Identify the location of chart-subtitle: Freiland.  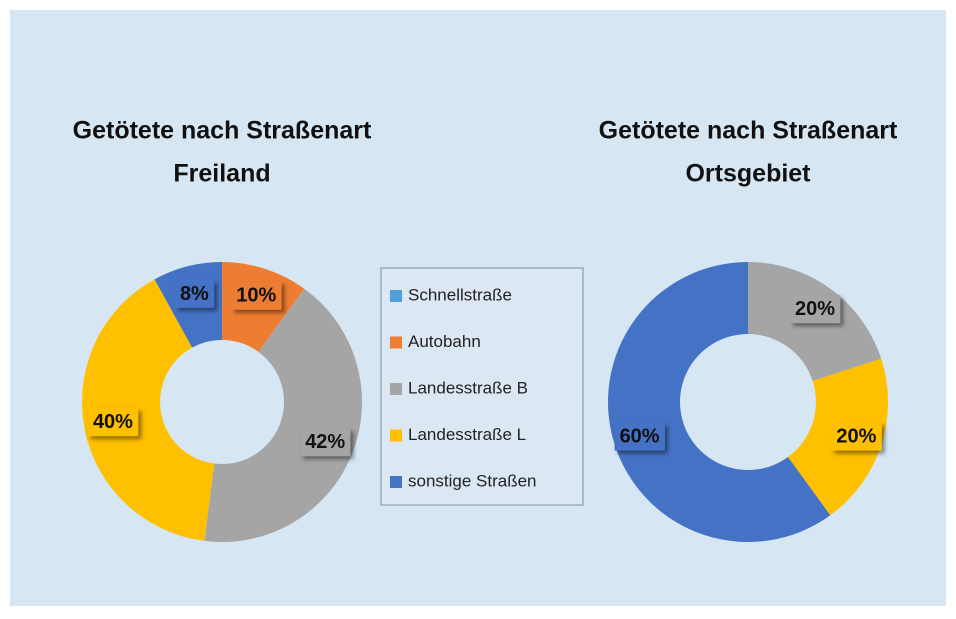
(221, 174).